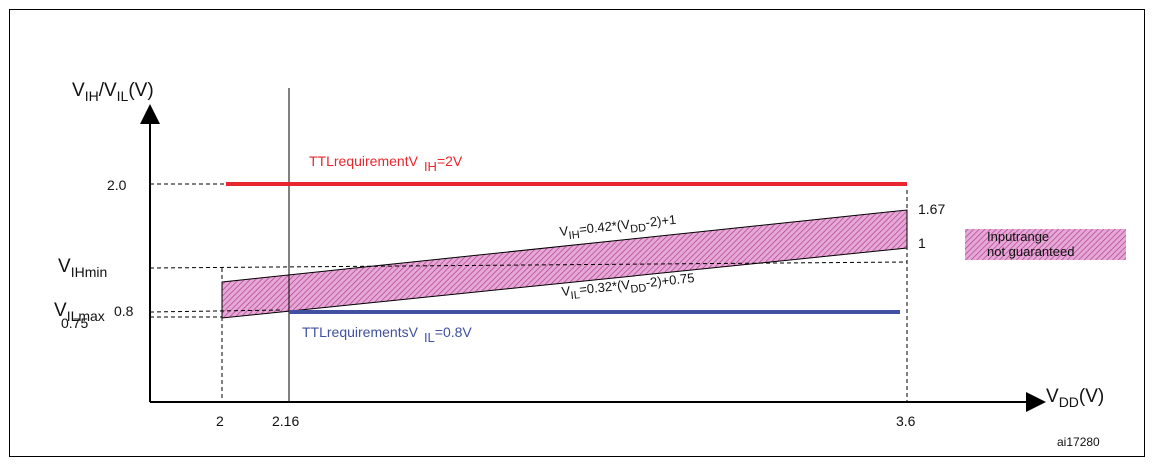  Describe the element at coordinates (117, 185) in the screenshot. I see `y-tick-2-0: 2.0` at that location.